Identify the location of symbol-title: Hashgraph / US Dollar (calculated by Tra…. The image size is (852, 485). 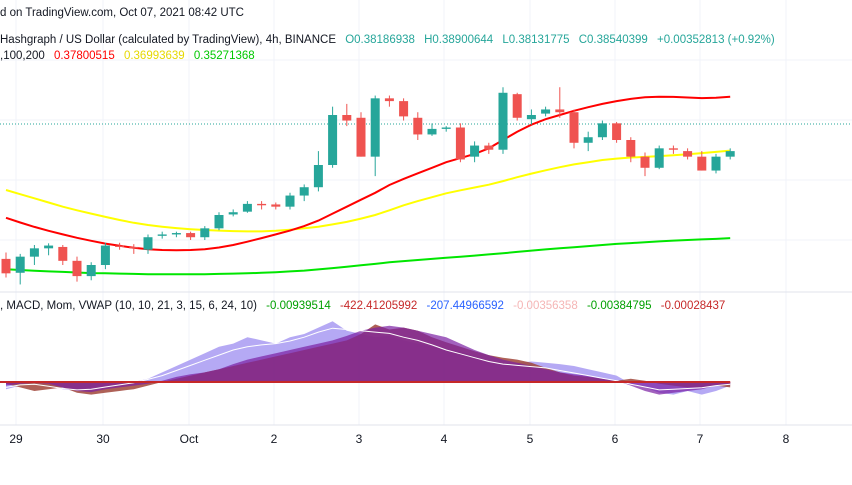
(168, 40).